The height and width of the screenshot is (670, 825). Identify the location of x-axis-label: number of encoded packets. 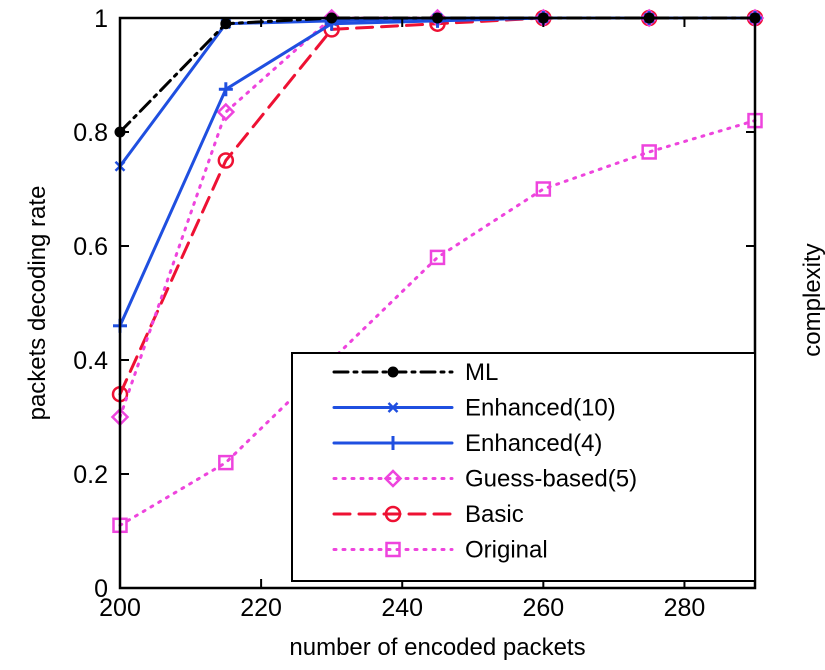
(437, 647).